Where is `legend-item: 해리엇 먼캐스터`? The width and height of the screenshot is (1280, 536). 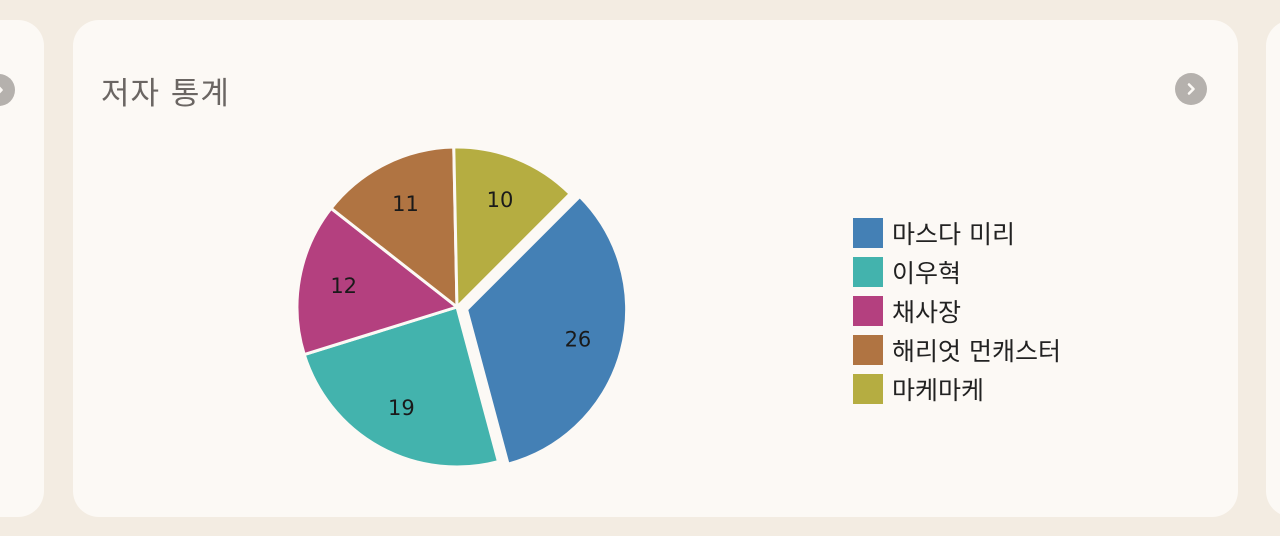 legend-item: 해리엇 먼캐스터 is located at coordinates (957, 349).